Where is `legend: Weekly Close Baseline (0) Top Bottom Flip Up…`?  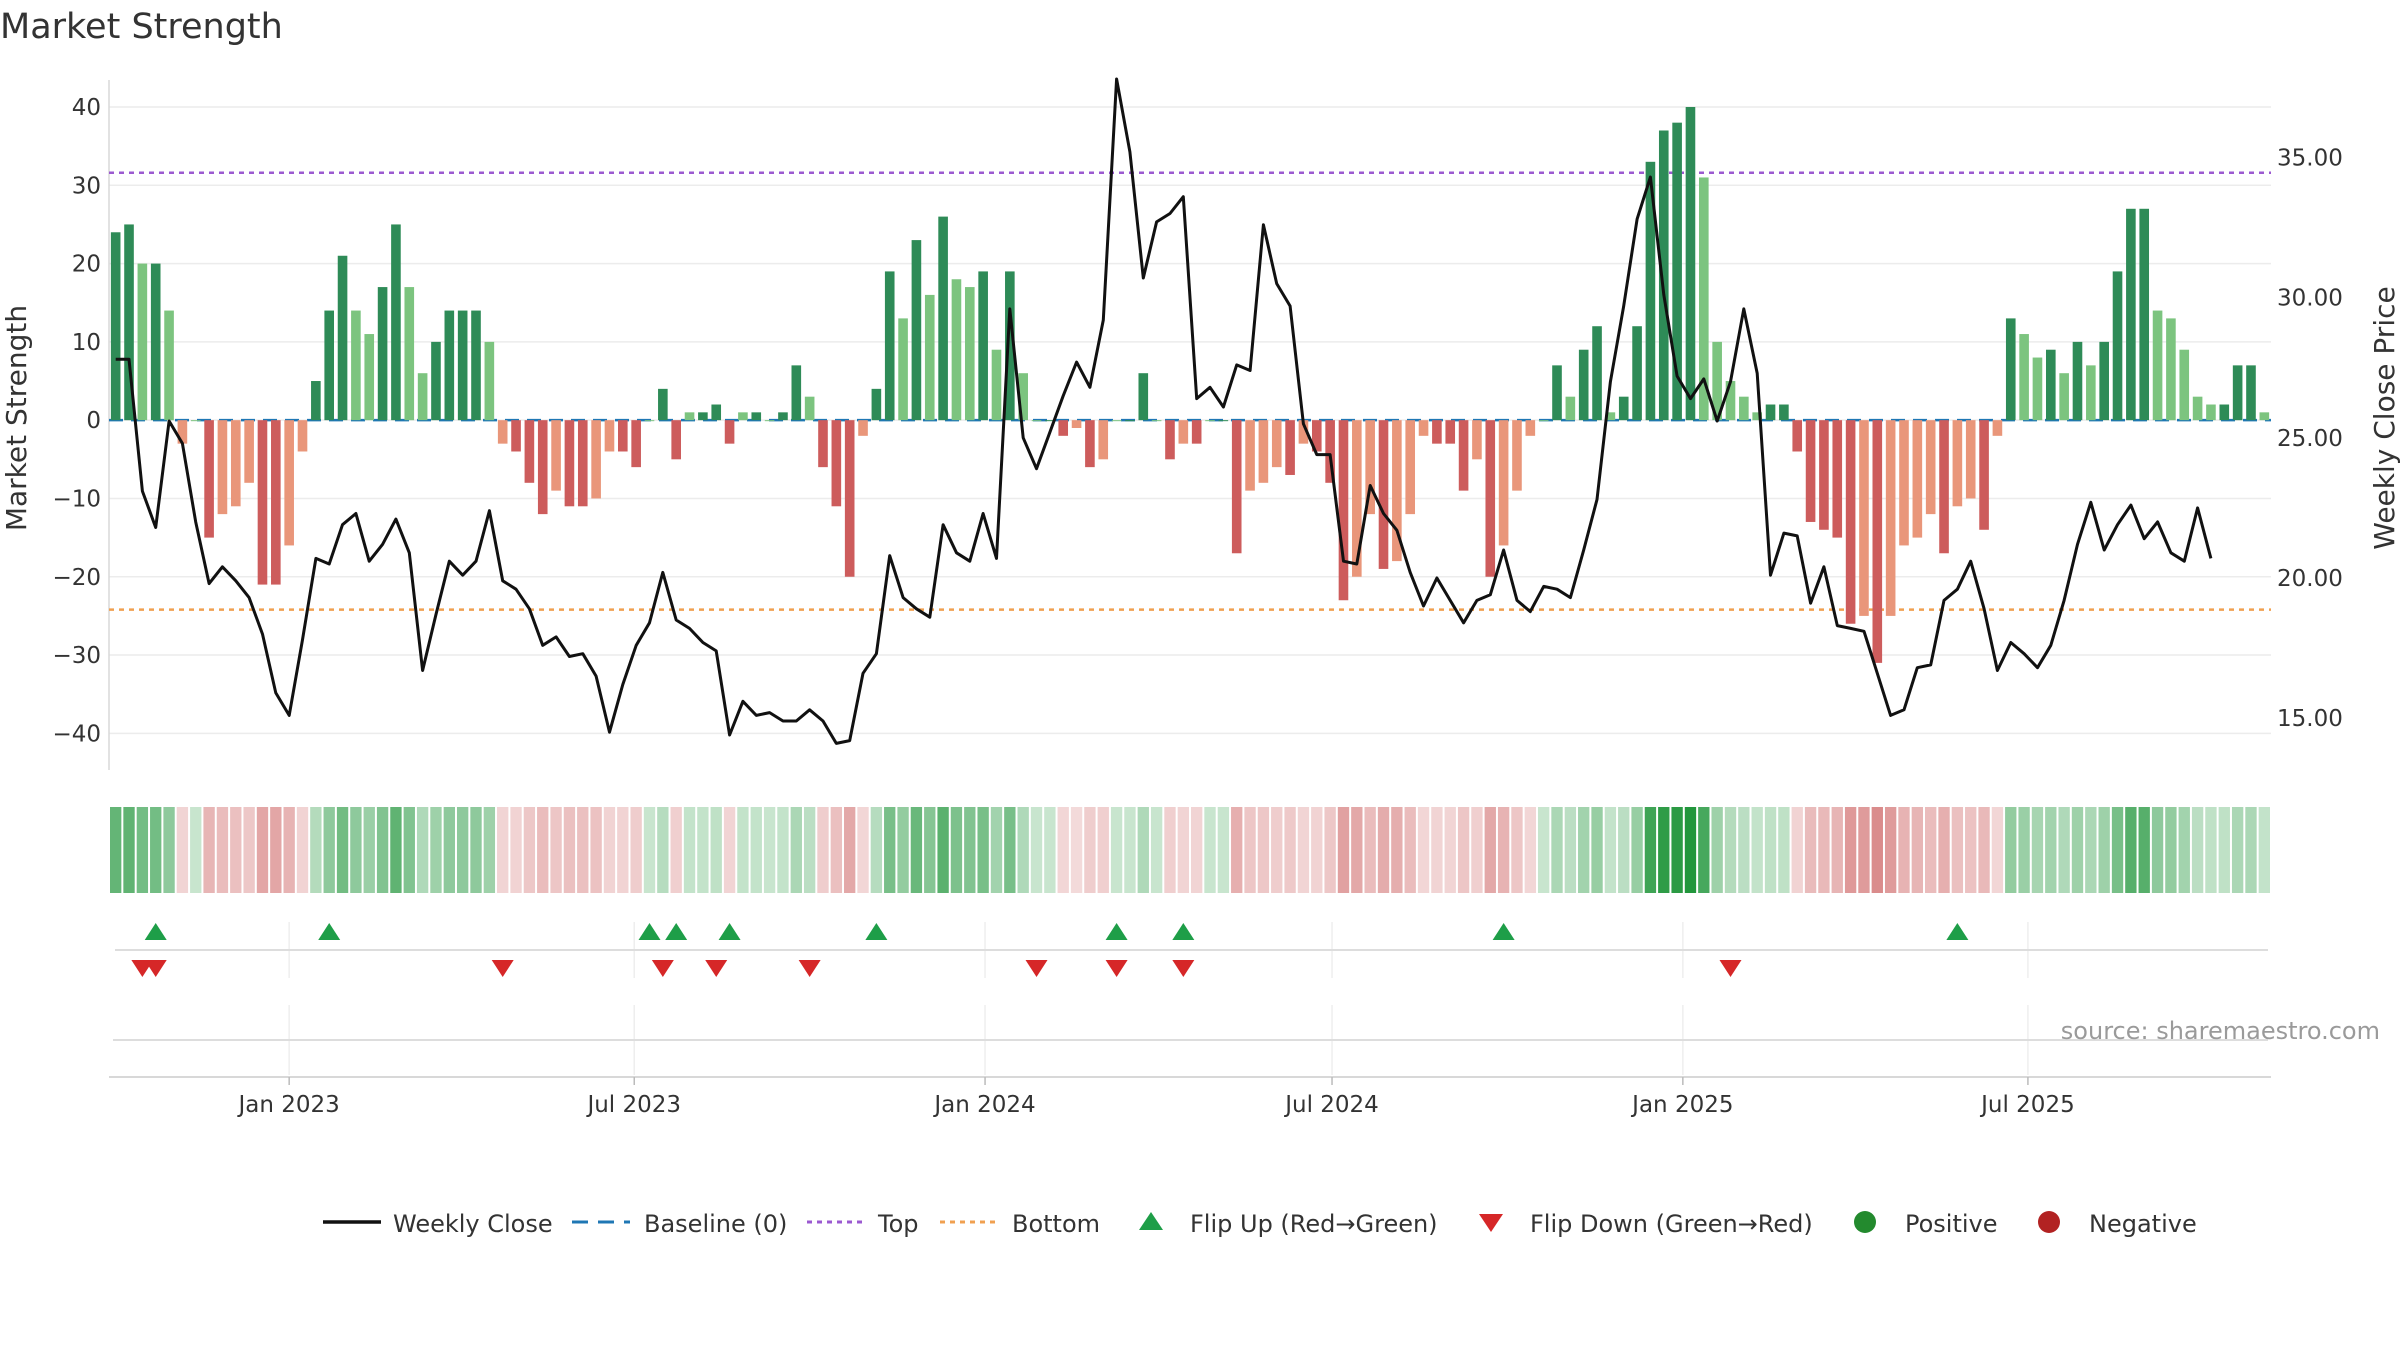
legend: Weekly Close Baseline (0) Top Bottom Flip Up… is located at coordinates (1260, 1224).